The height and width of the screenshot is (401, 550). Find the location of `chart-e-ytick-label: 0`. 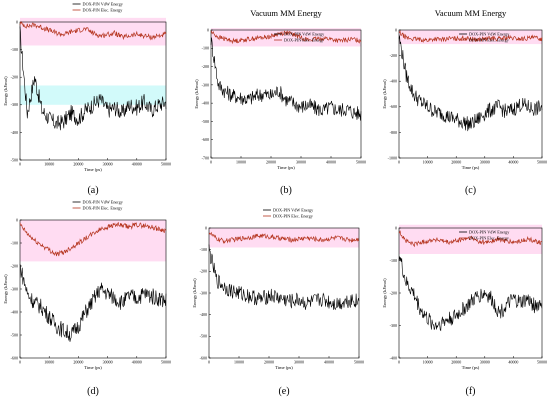

chart-e-ytick-label: 0 is located at coordinates (206, 227).